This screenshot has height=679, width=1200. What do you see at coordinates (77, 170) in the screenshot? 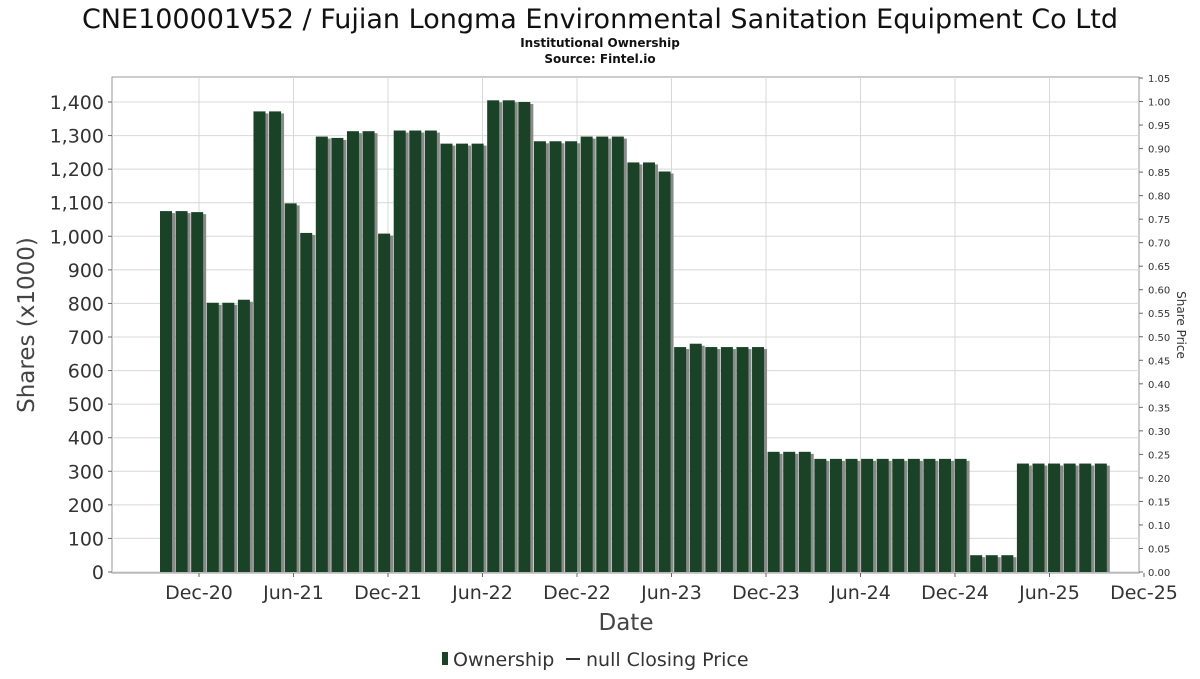
I see `tick-label-left: 1,200` at bounding box center [77, 170].